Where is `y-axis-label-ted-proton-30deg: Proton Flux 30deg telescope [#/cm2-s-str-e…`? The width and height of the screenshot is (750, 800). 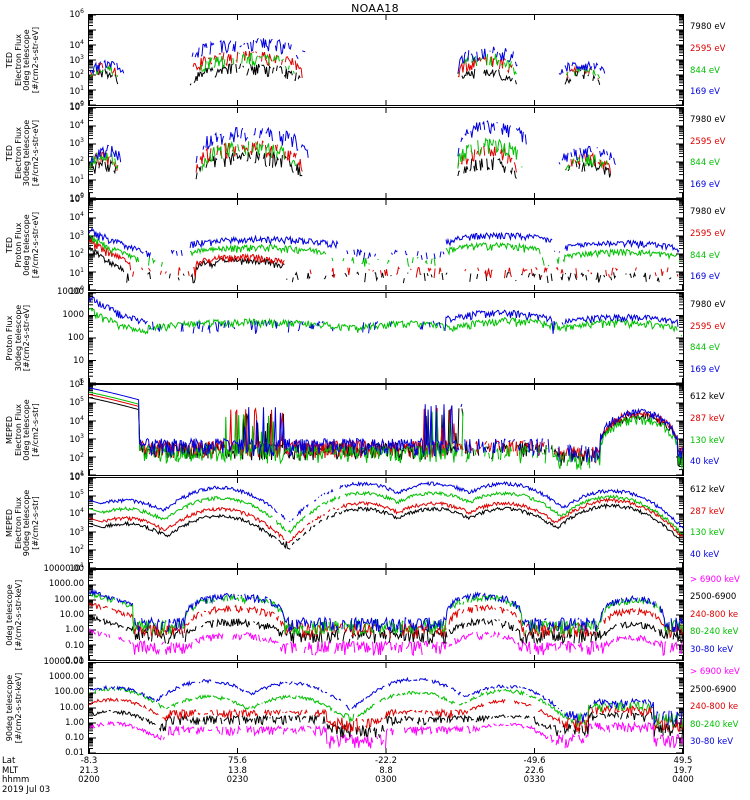
y-axis-label-ted-proton-30deg: Proton Flux 30deg telescope [#/cm2-s-str-e… is located at coordinates (18, 338).